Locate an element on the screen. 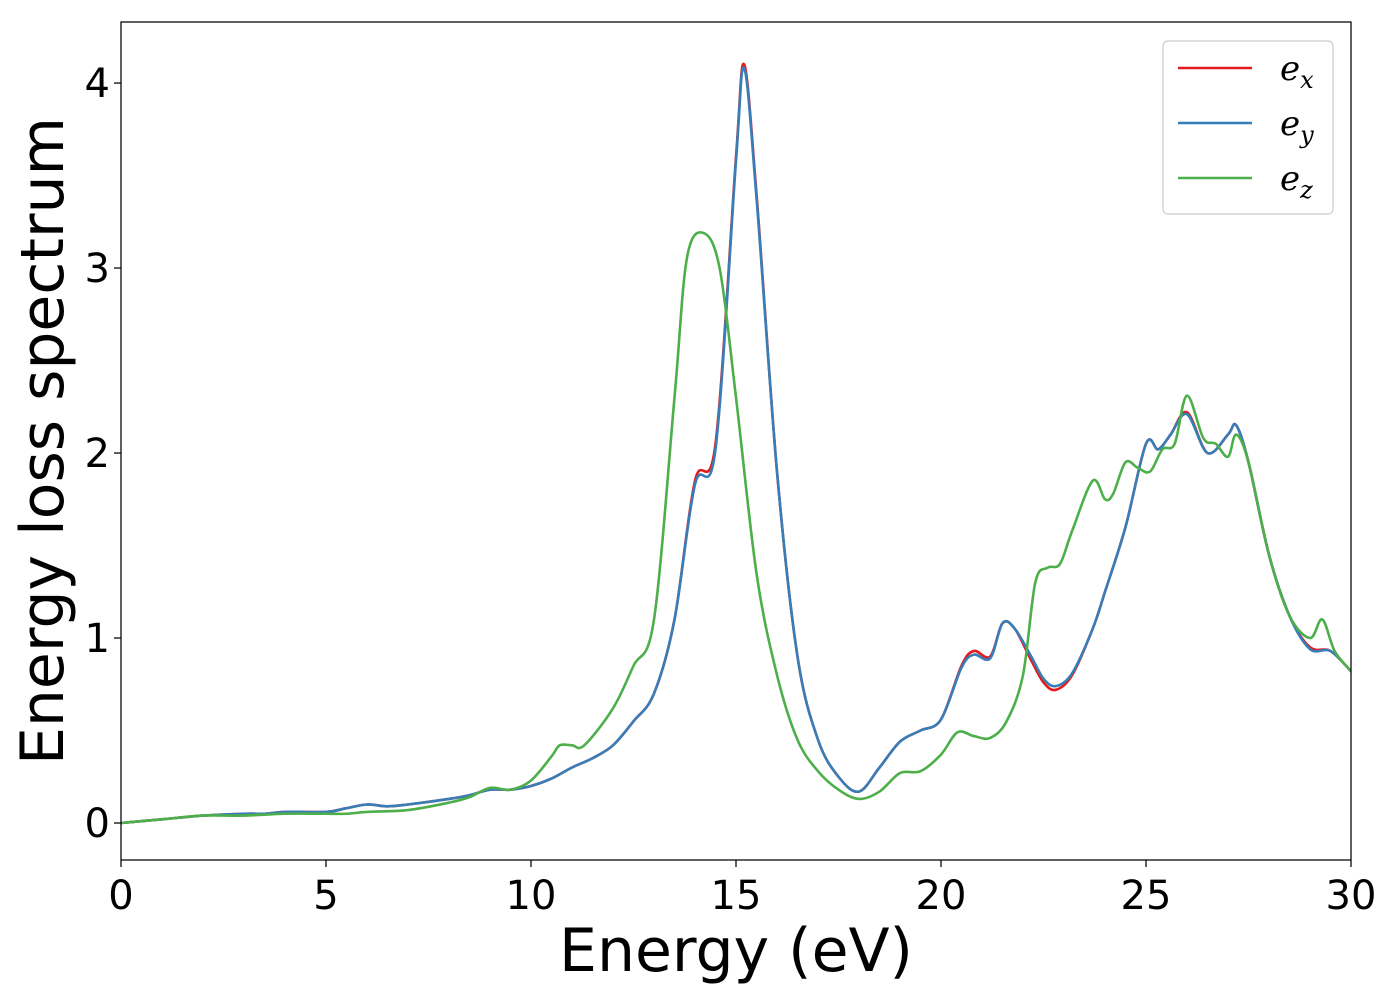 This screenshot has height=1000, width=1400. x-axis: 0 5 10 15 20 25 30 is located at coordinates (742, 889).